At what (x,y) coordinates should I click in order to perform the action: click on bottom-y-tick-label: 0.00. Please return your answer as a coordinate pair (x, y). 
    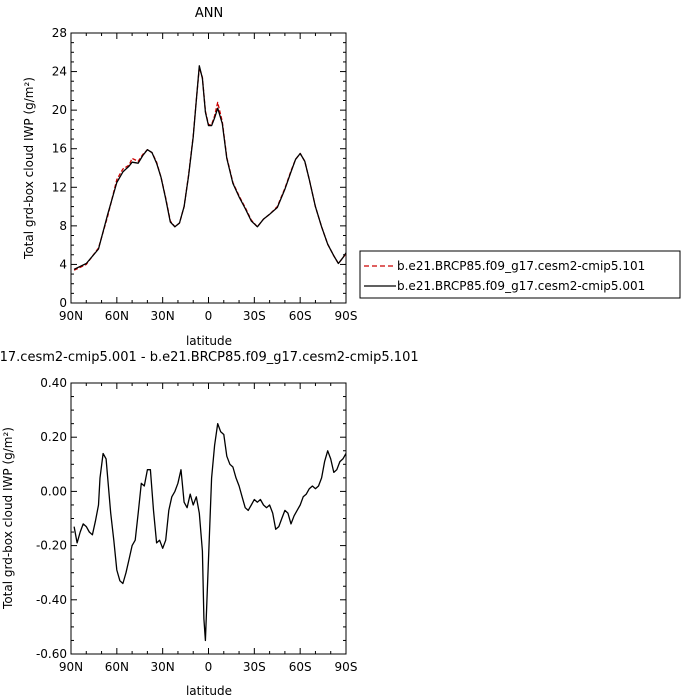
    Looking at the image, I should click on (53, 491).